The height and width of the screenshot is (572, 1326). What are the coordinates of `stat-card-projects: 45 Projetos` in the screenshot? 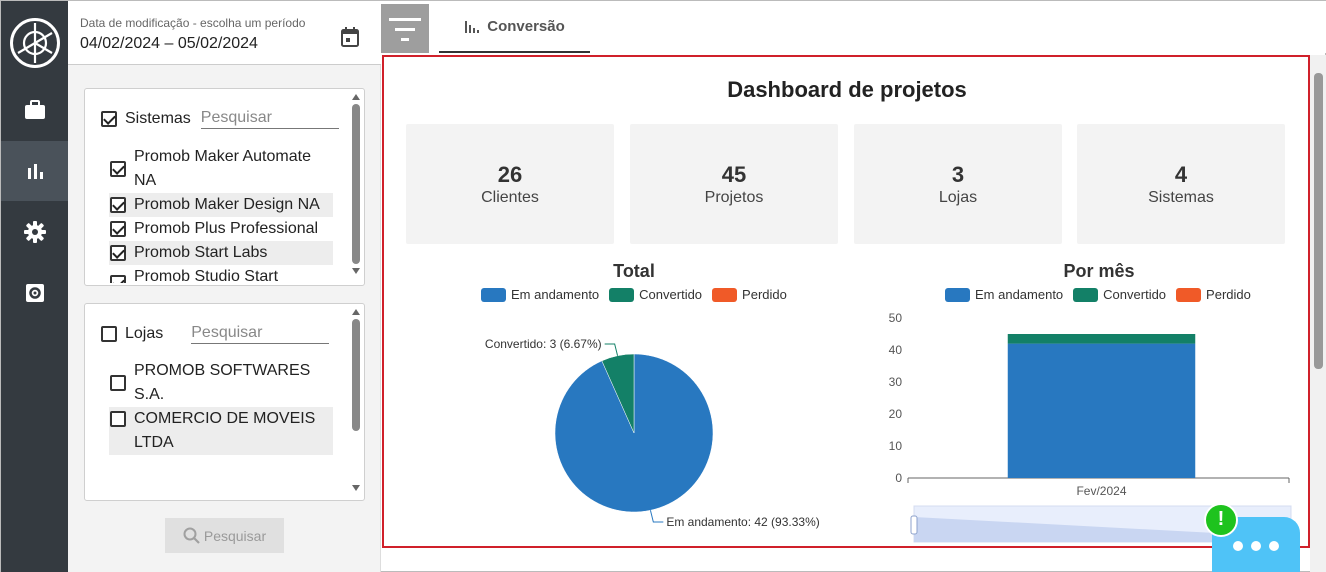 It's located at (734, 184).